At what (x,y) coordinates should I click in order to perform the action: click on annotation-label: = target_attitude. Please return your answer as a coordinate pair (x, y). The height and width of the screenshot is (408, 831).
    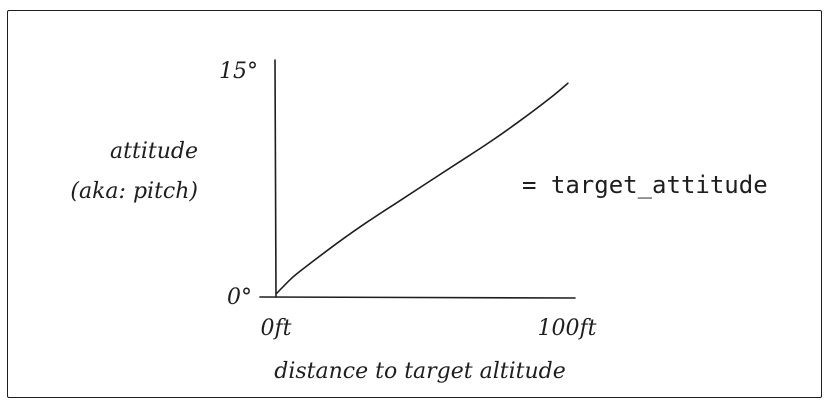
    Looking at the image, I should click on (645, 185).